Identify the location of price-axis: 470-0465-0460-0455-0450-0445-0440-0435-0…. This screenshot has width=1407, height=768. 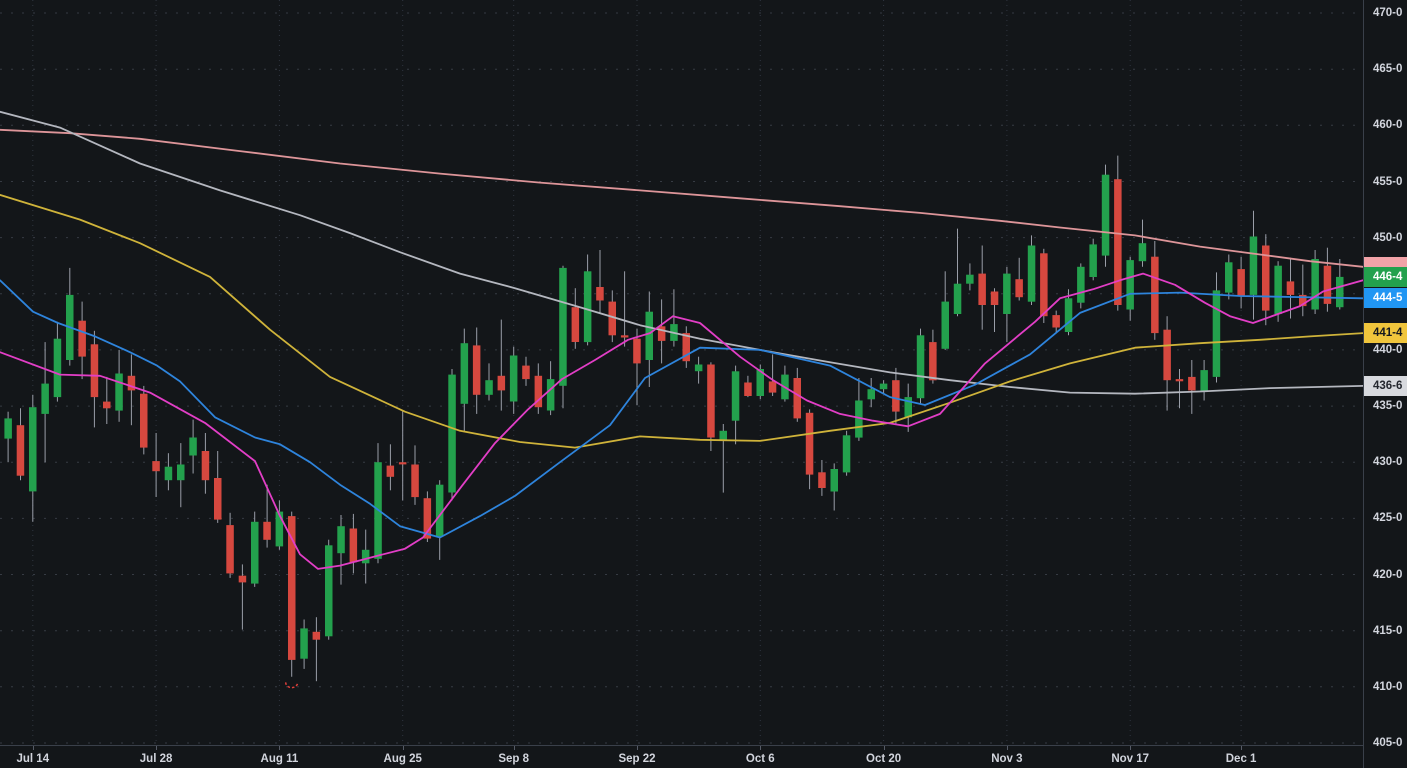
(1385, 384).